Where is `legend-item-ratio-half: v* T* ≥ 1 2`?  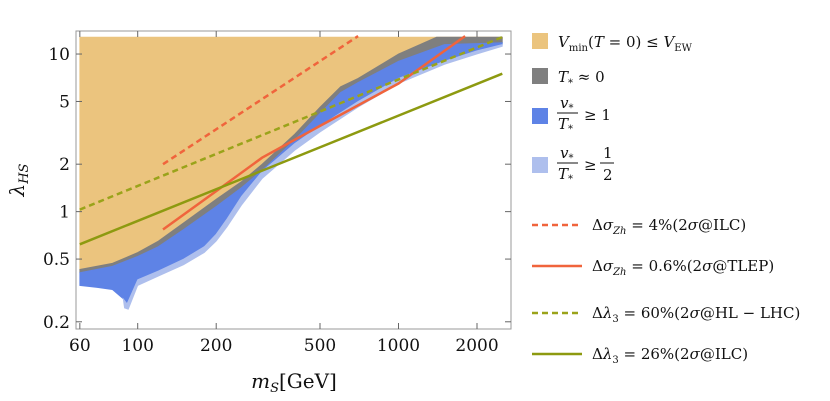 legend-item-ratio-half: v* T* ≥ 1 2 is located at coordinates (573, 164).